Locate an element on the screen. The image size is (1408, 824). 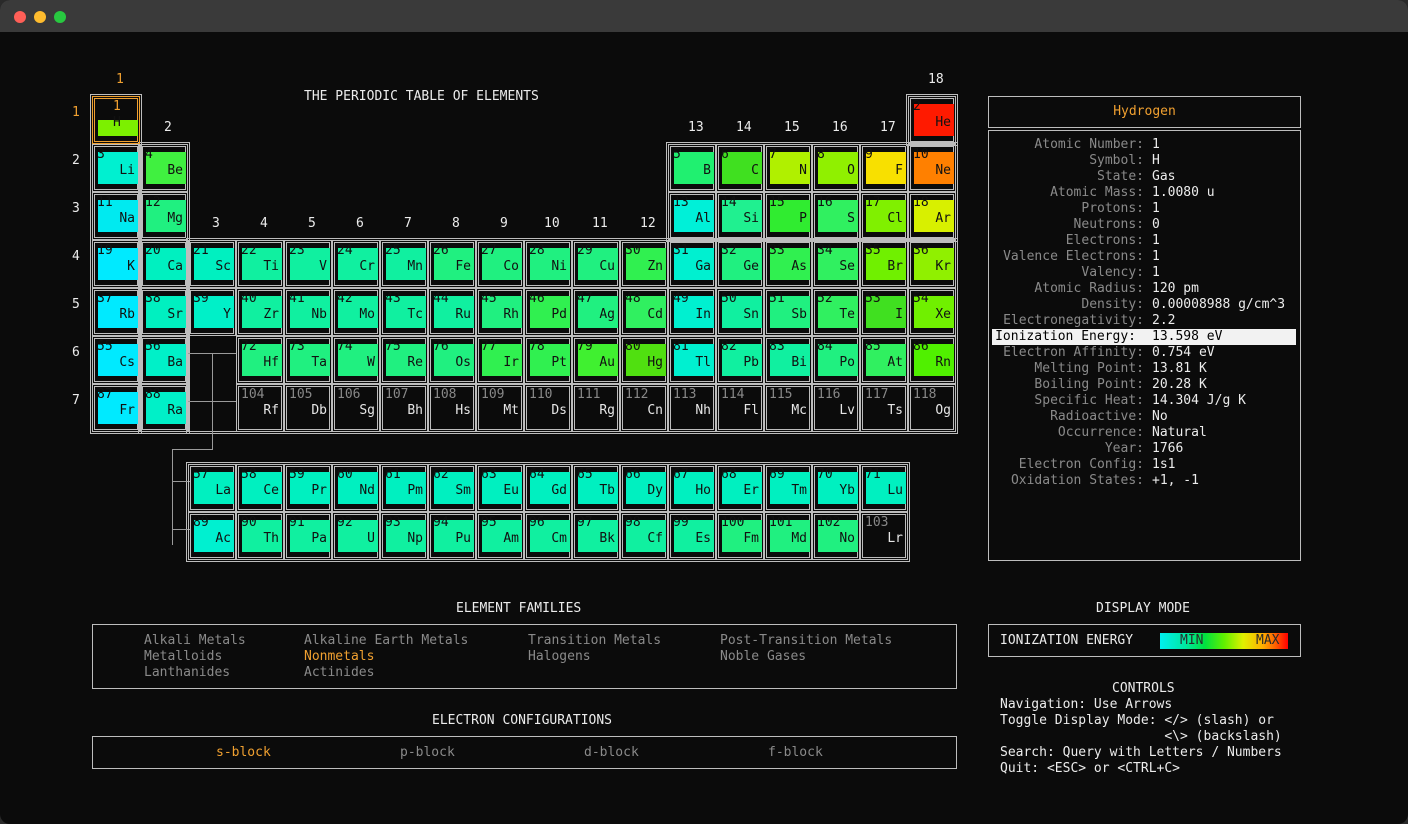
element-cell: 10 Ne is located at coordinates (932, 168).